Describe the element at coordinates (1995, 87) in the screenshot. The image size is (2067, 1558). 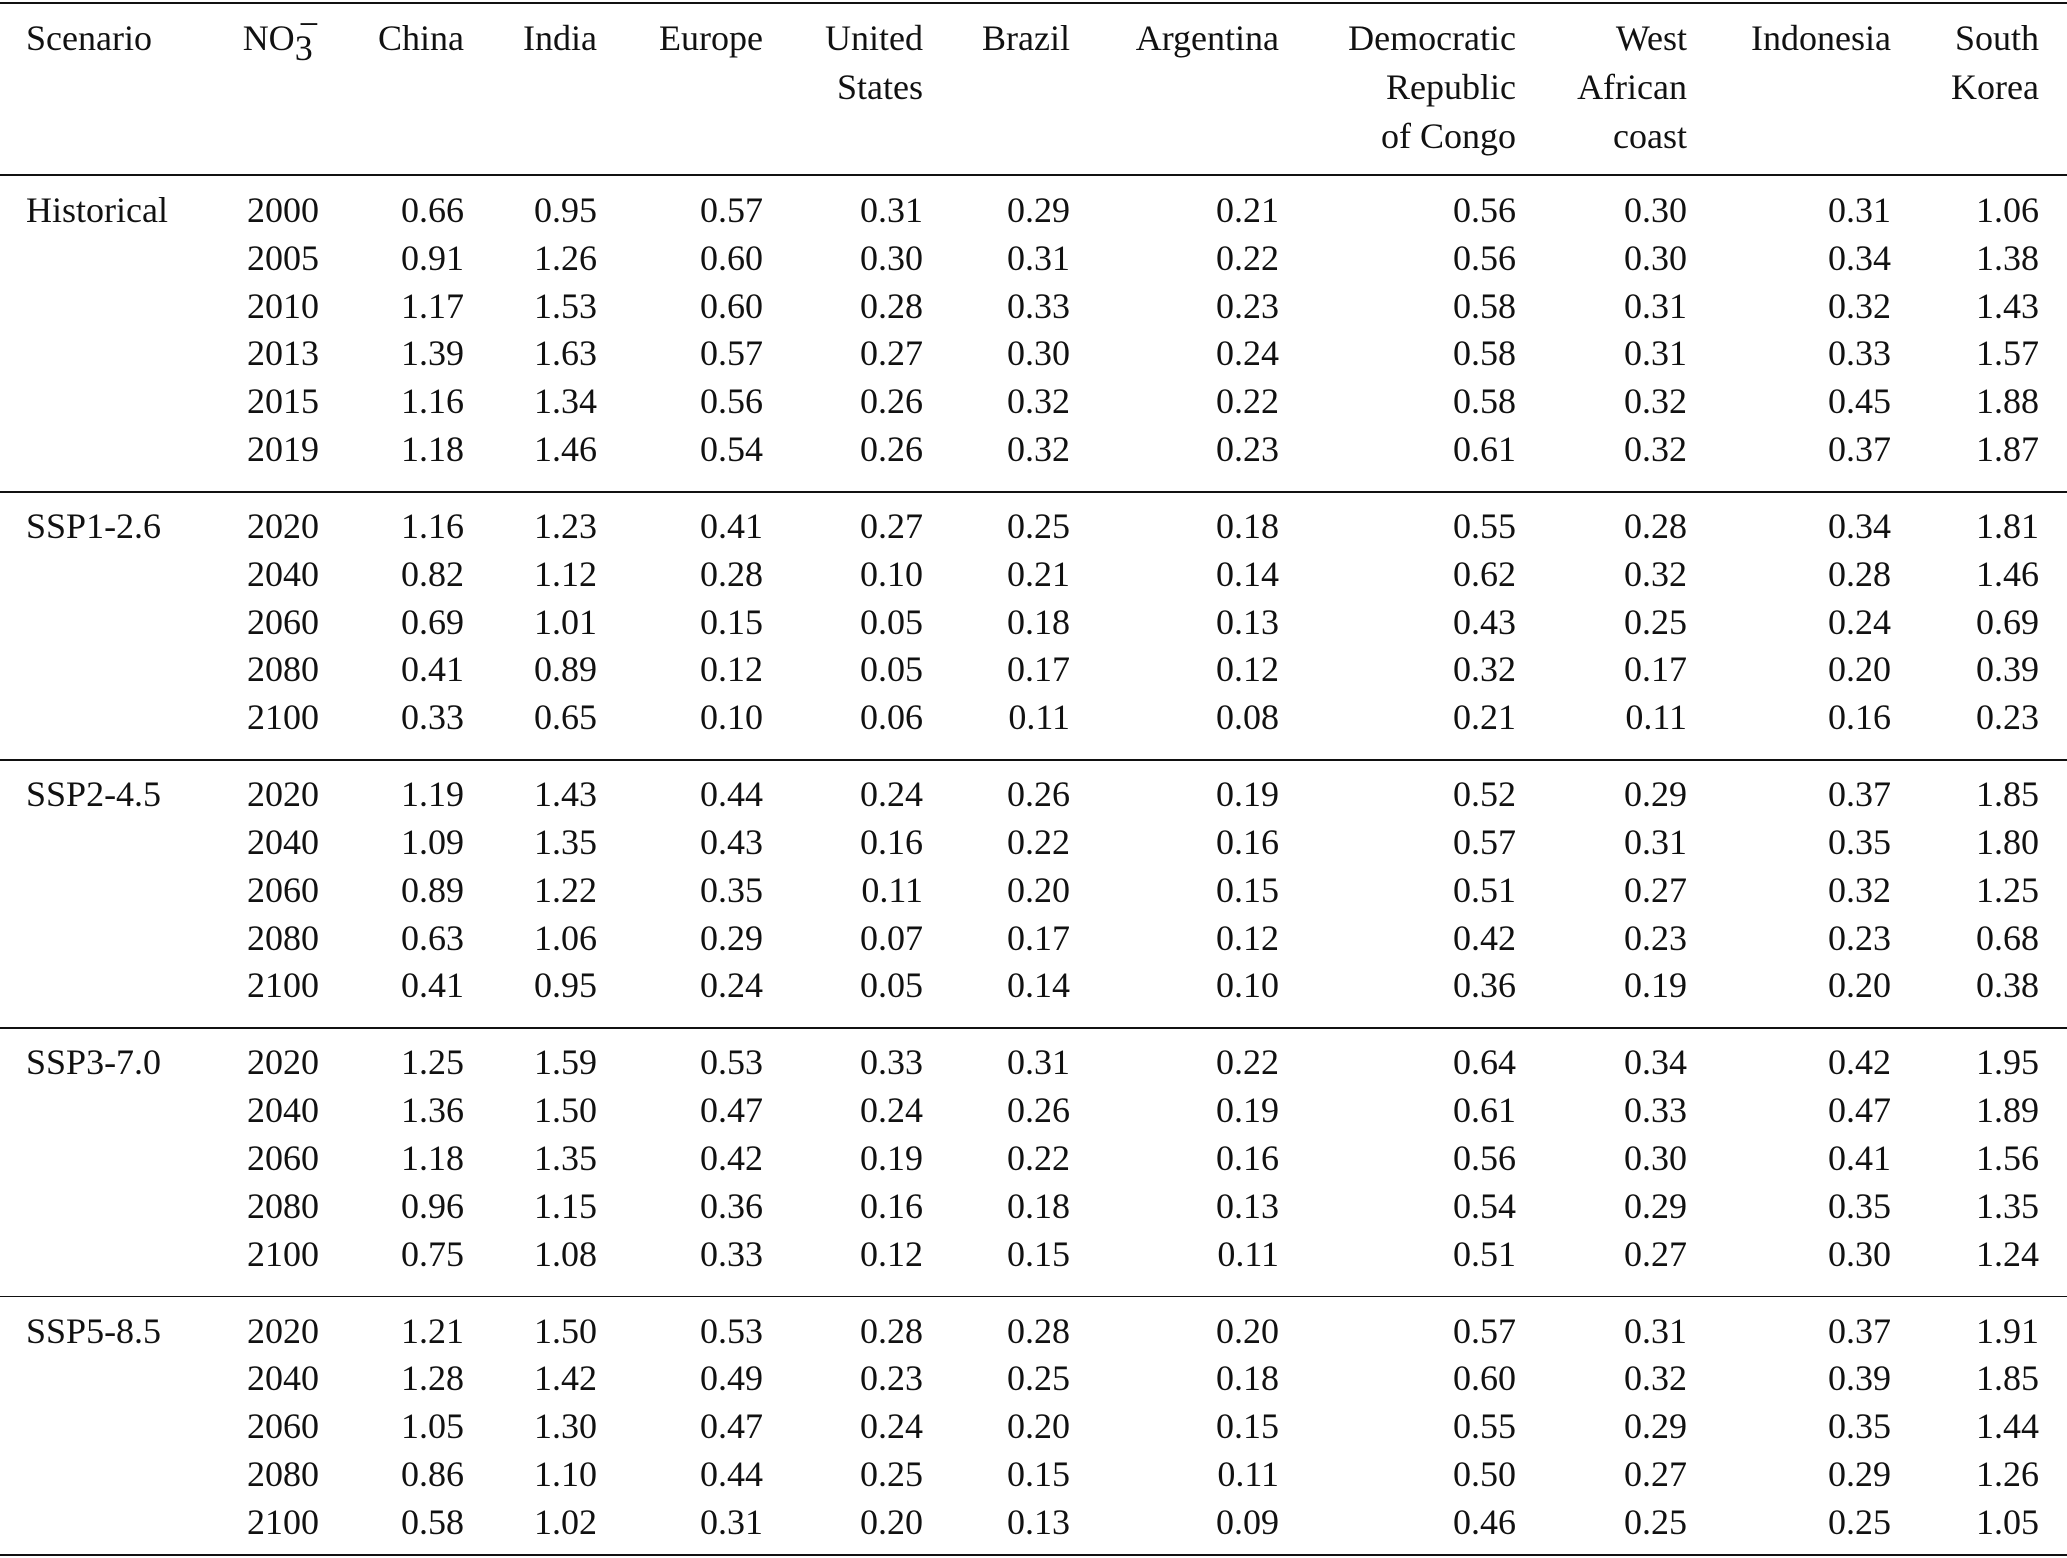
I see `header-cell: Korea` at that location.